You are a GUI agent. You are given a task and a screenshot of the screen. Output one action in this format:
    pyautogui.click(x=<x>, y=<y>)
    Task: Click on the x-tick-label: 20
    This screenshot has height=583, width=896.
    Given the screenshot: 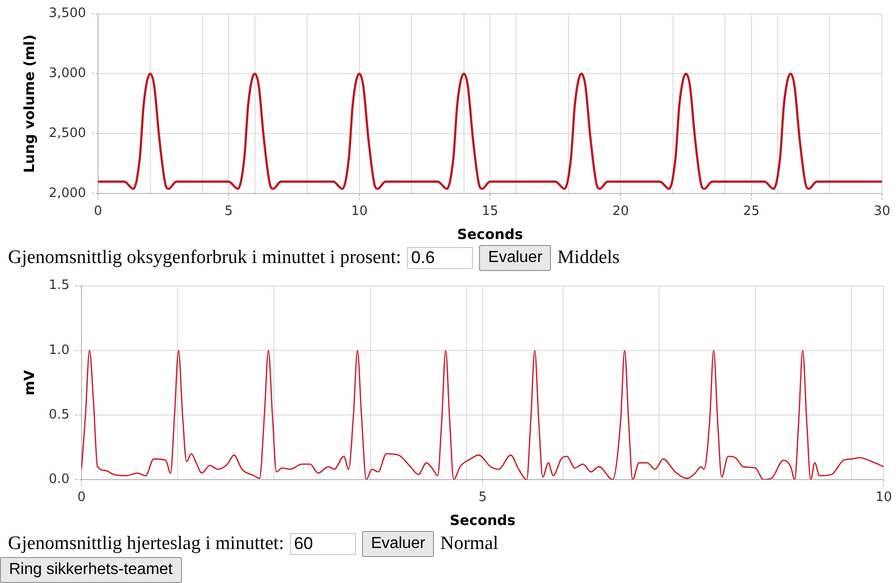 What is the action you would take?
    pyautogui.click(x=620, y=211)
    